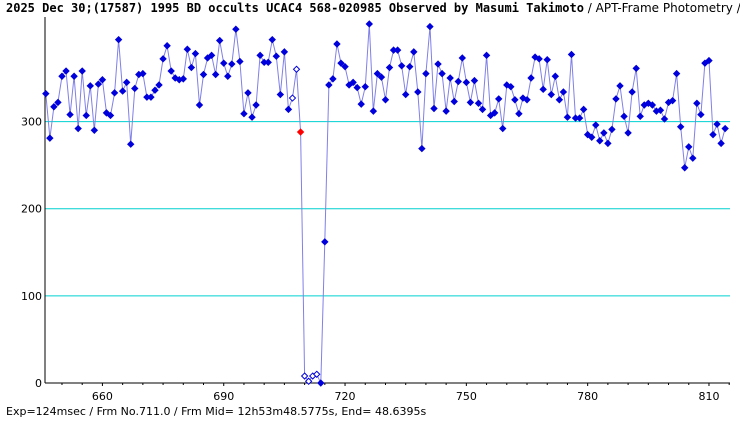 This screenshot has width=740, height=425. What do you see at coordinates (466, 396) in the screenshot?
I see `x-tick-label: 750` at bounding box center [466, 396].